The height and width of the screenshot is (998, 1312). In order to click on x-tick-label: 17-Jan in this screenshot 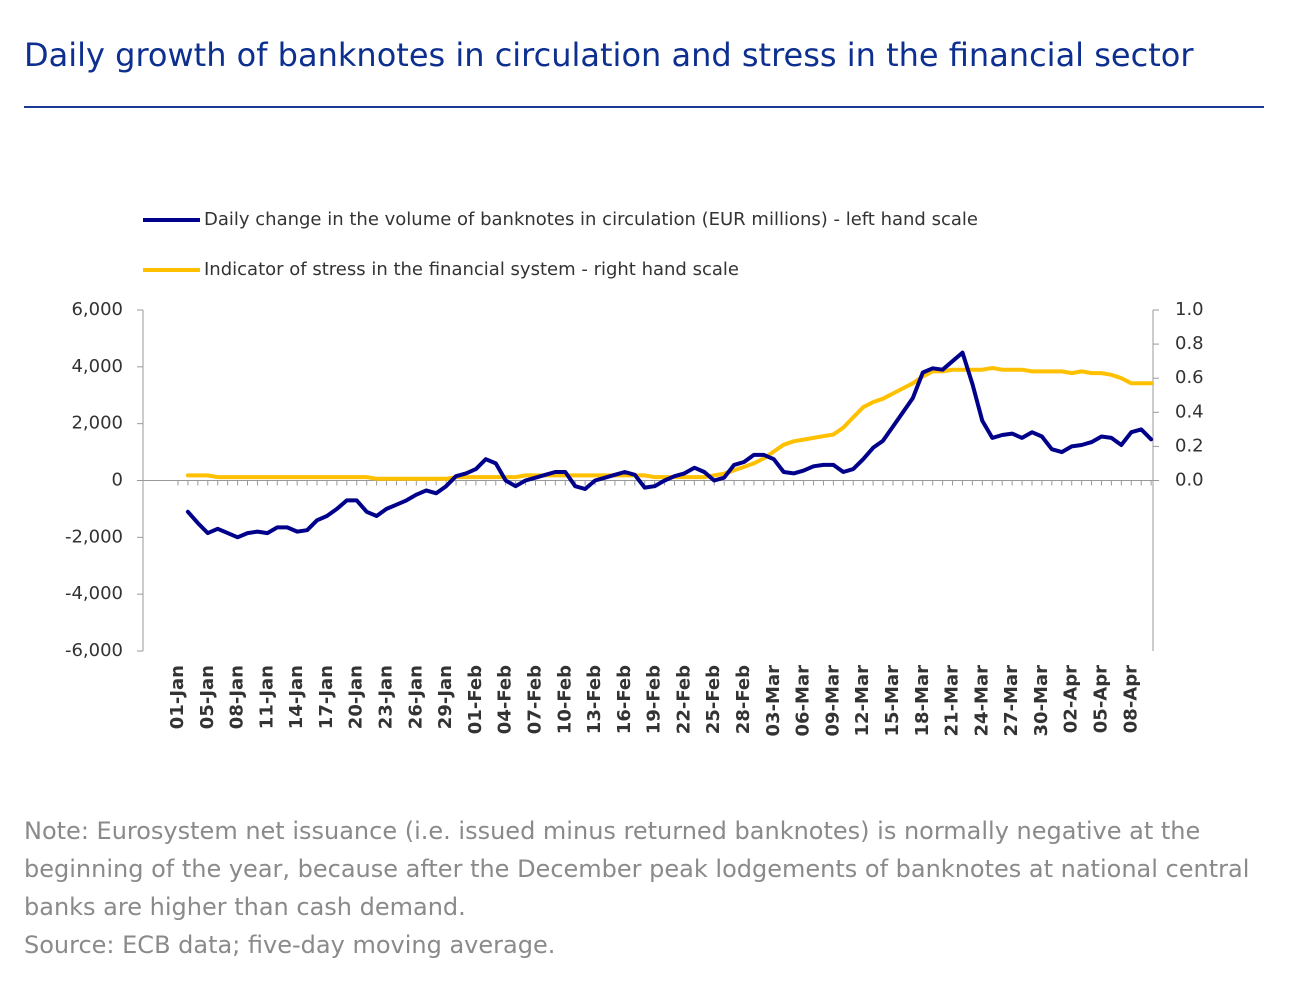, I will do `click(326, 697)`.